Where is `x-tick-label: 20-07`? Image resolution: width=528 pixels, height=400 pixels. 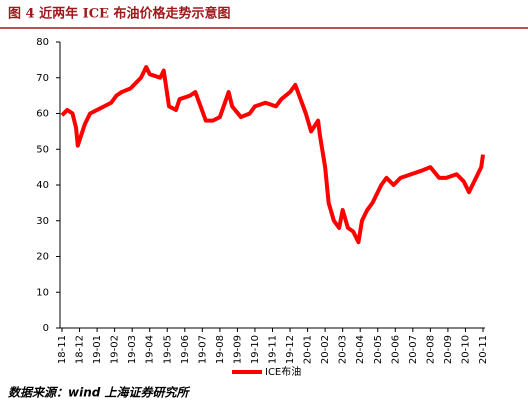 x-tick-label: 20-07 is located at coordinates (413, 349).